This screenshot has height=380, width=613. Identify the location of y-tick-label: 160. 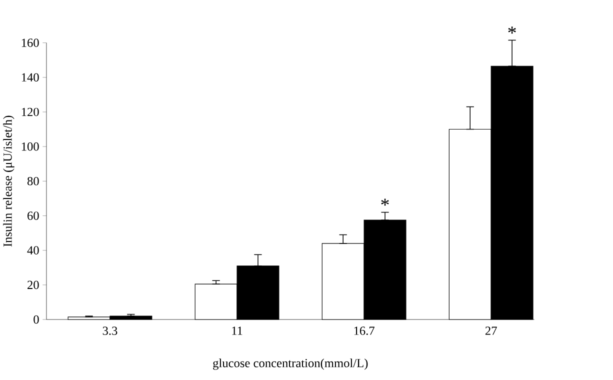
(30, 42).